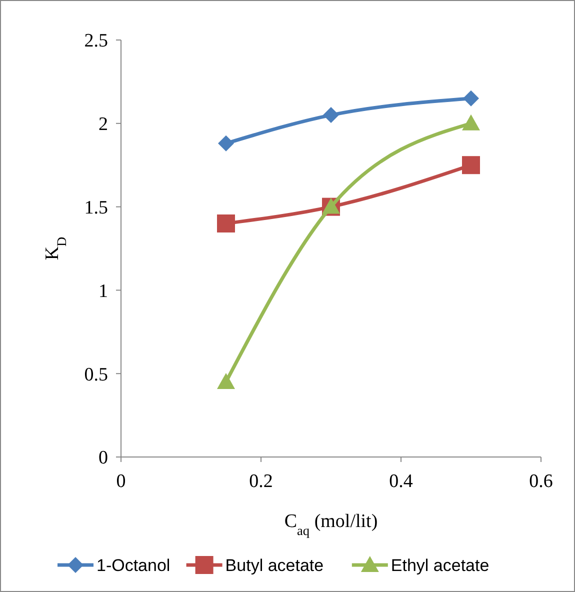 The width and height of the screenshot is (575, 592). I want to click on y-tick-label: 2, so click(103, 125).